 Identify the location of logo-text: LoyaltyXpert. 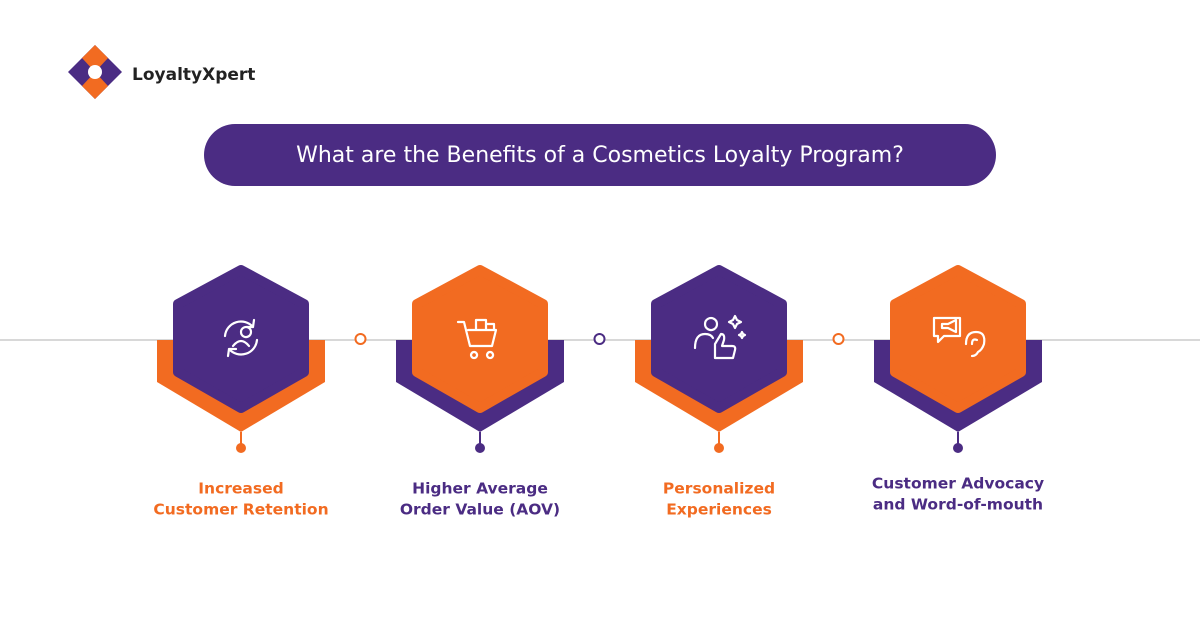
(193, 75).